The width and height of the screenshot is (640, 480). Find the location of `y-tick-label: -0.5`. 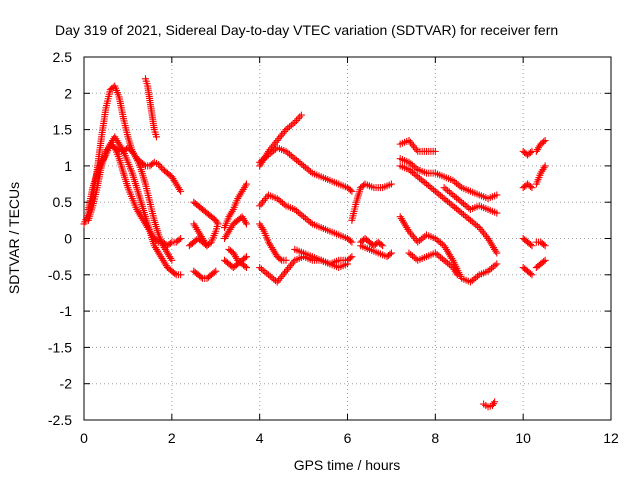

y-tick-label: -0.5 is located at coordinates (60, 275).